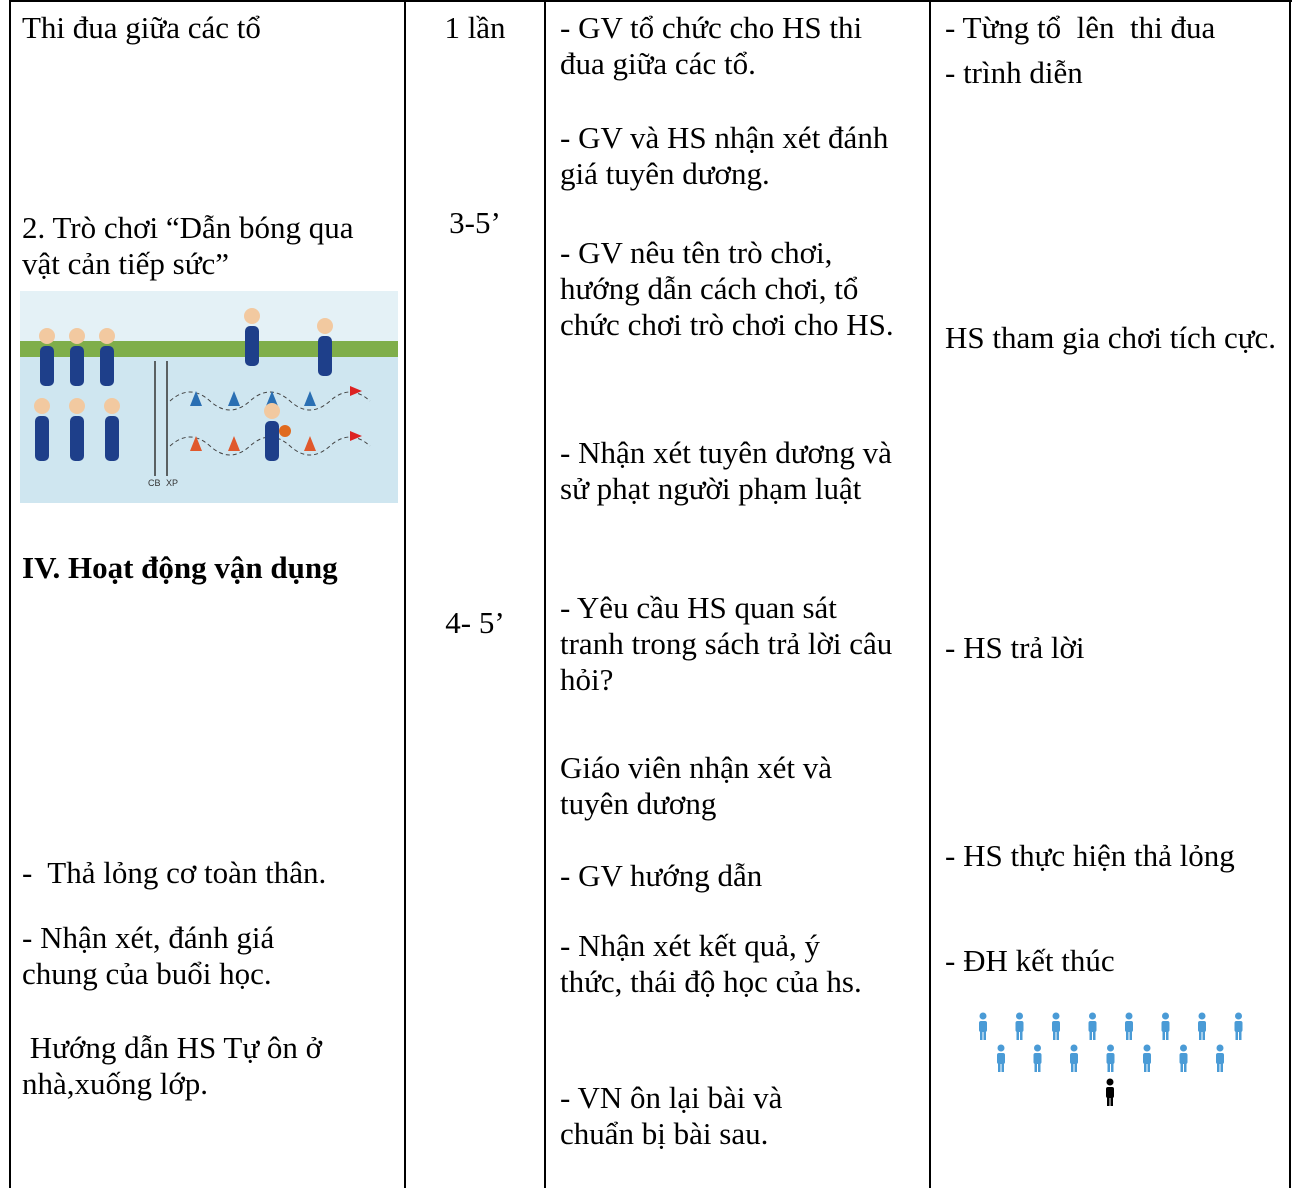  Describe the element at coordinates (141, 27) in the screenshot. I see `cell-text: Thi đua giữa các tổ` at that location.